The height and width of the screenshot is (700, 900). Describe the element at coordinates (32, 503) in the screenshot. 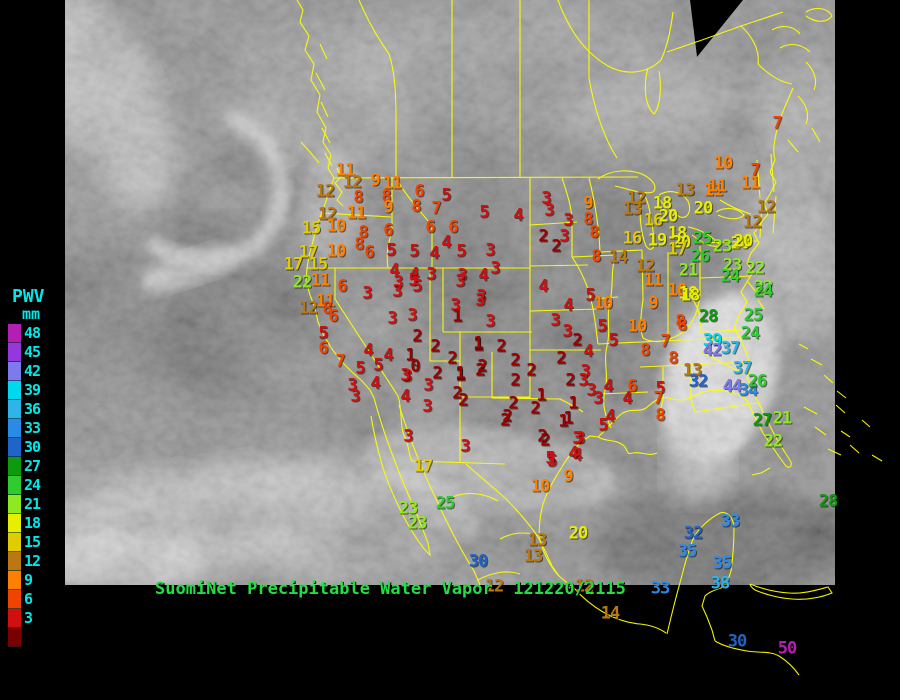

I see `legend-label: 21` at that location.